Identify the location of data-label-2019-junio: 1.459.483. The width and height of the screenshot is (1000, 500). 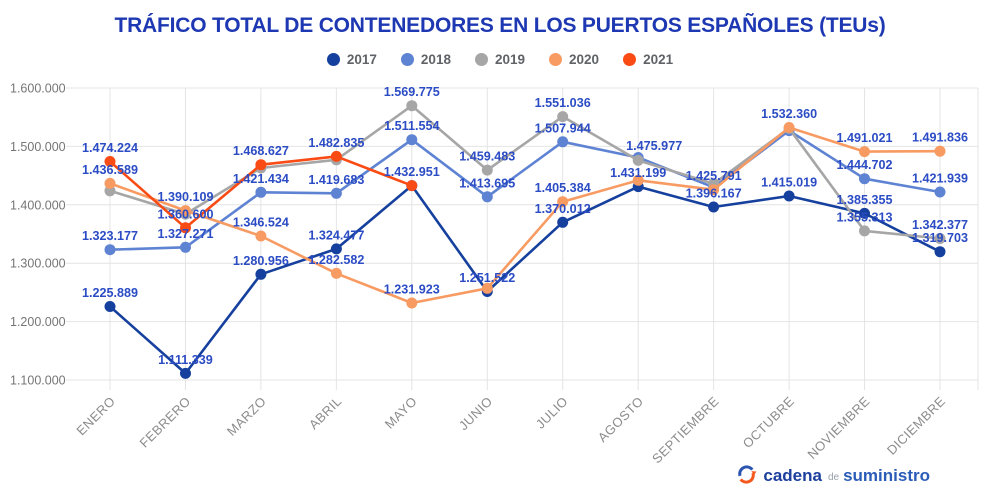
(487, 157).